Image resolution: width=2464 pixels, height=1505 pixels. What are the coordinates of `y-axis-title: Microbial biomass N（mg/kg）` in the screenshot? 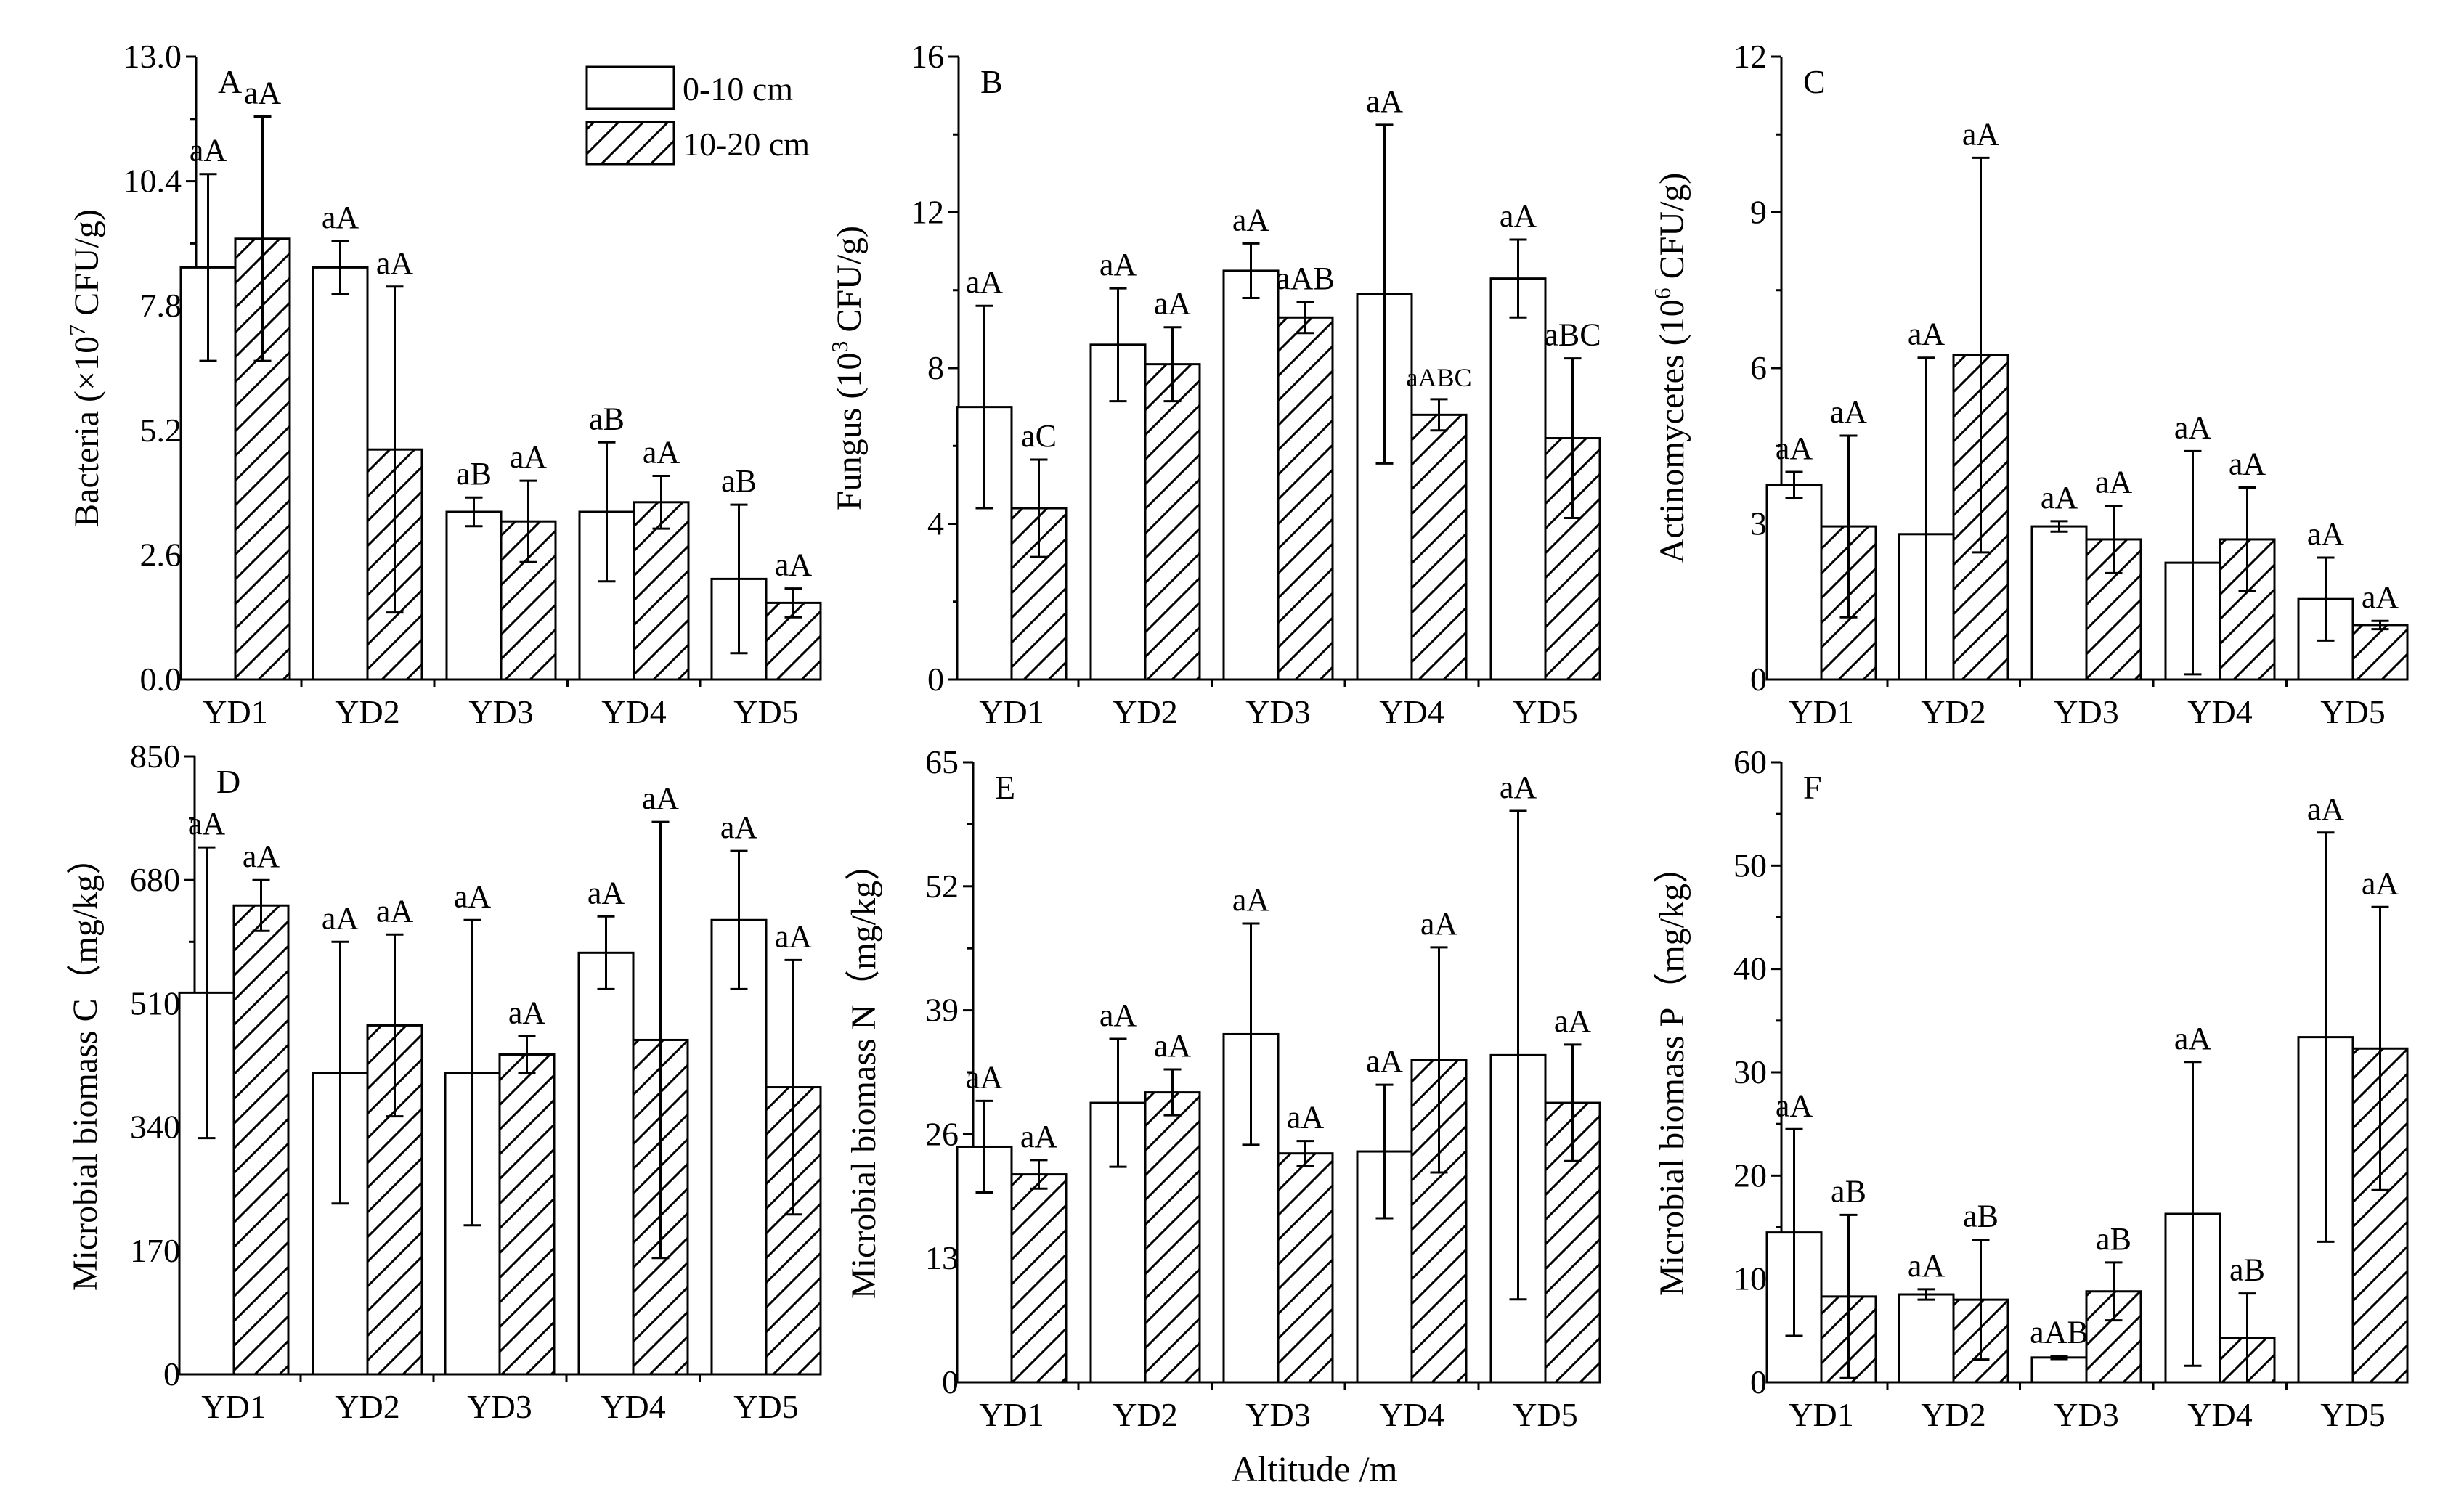 It's located at (864, 1072).